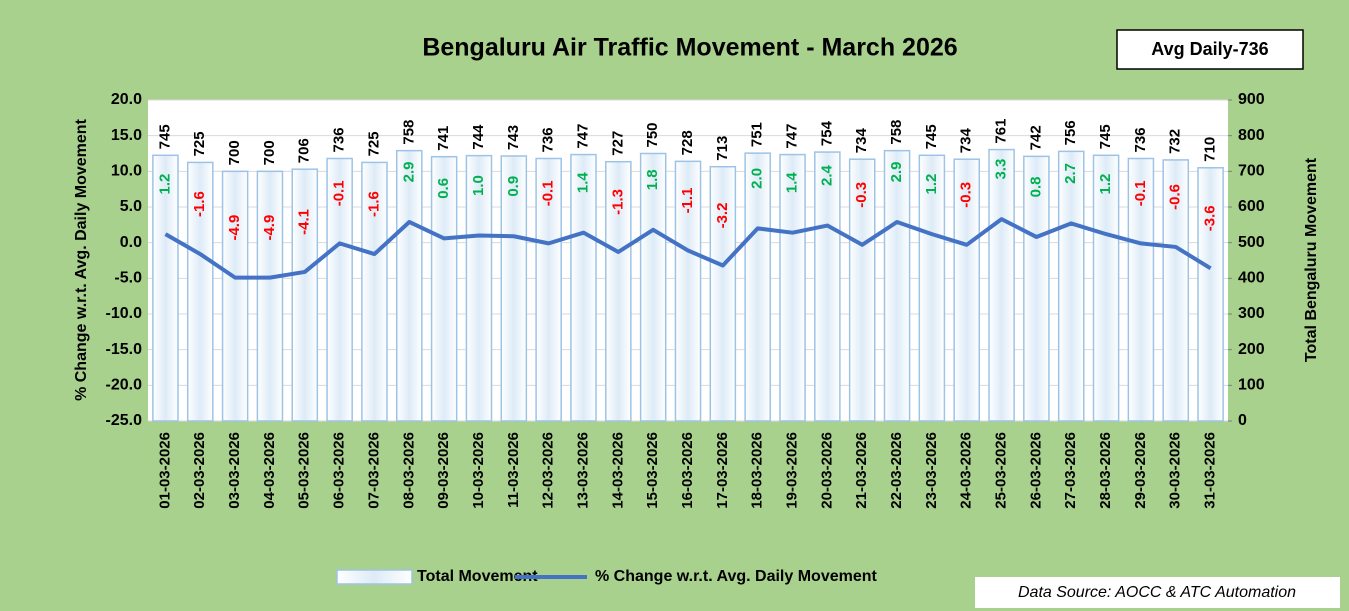  I want to click on x-tick-label: 14-03-2026, so click(617, 470).